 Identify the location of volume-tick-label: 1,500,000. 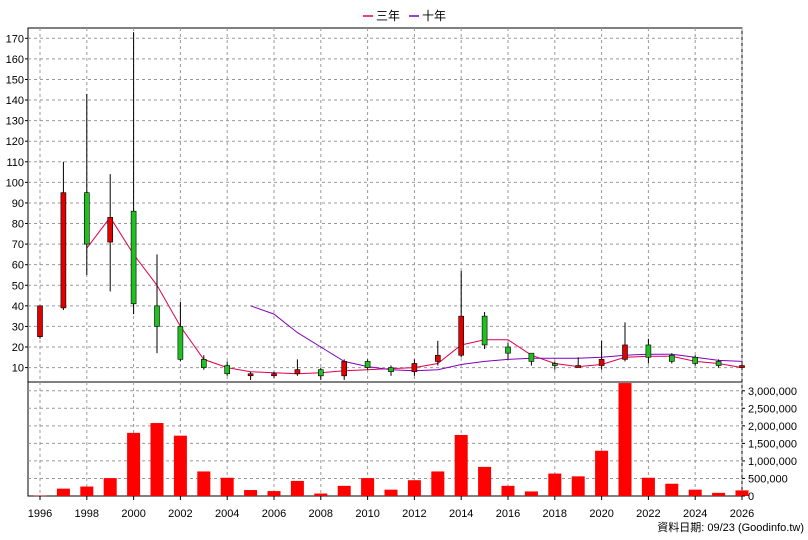
(772, 444).